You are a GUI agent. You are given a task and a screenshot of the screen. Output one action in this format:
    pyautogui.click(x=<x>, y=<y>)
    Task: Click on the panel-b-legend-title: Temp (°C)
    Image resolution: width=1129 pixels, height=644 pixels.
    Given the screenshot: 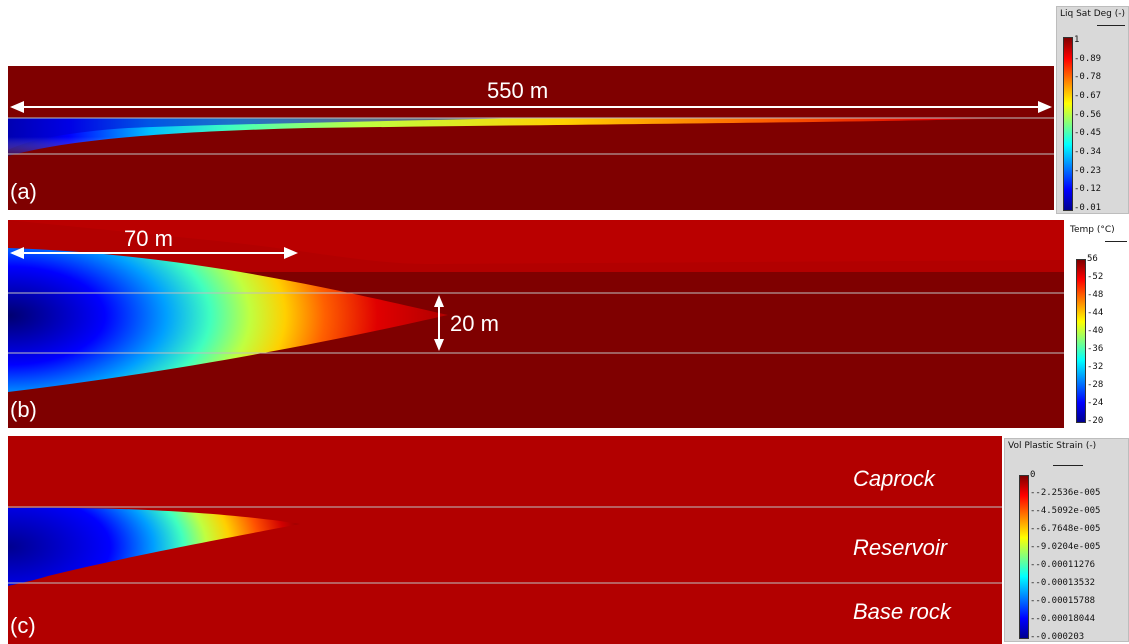 What is the action you would take?
    pyautogui.click(x=1092, y=230)
    